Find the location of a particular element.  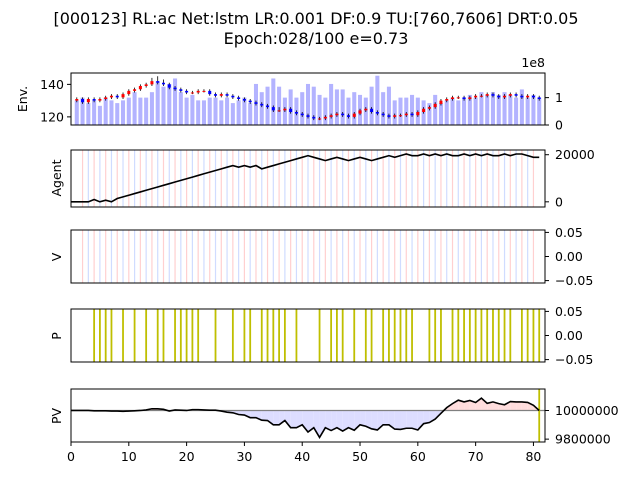

x-tick-label: 80 is located at coordinates (533, 456).